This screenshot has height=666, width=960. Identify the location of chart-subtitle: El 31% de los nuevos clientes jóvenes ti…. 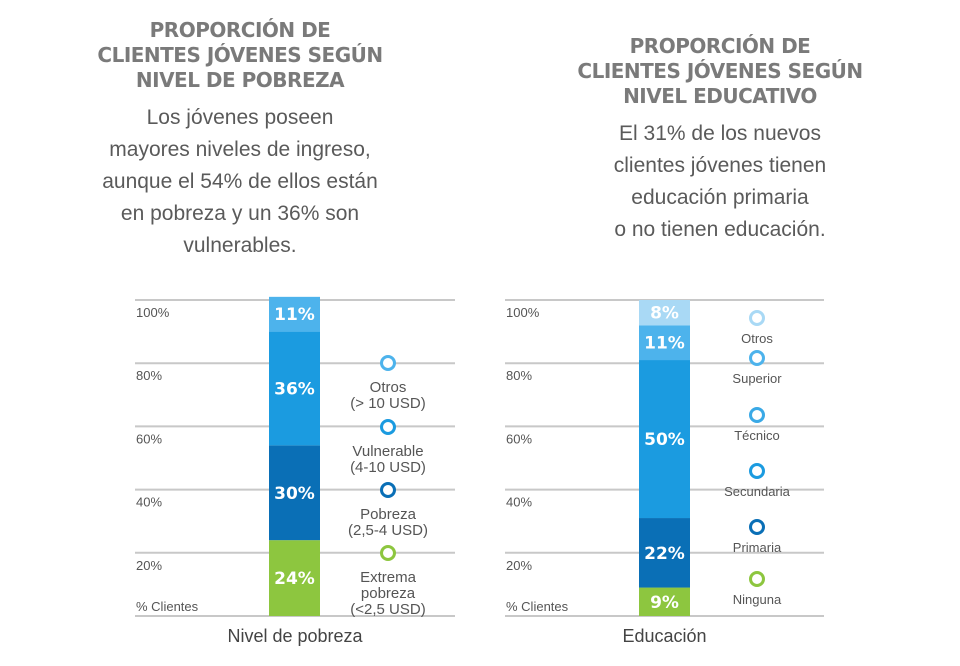
(720, 181).